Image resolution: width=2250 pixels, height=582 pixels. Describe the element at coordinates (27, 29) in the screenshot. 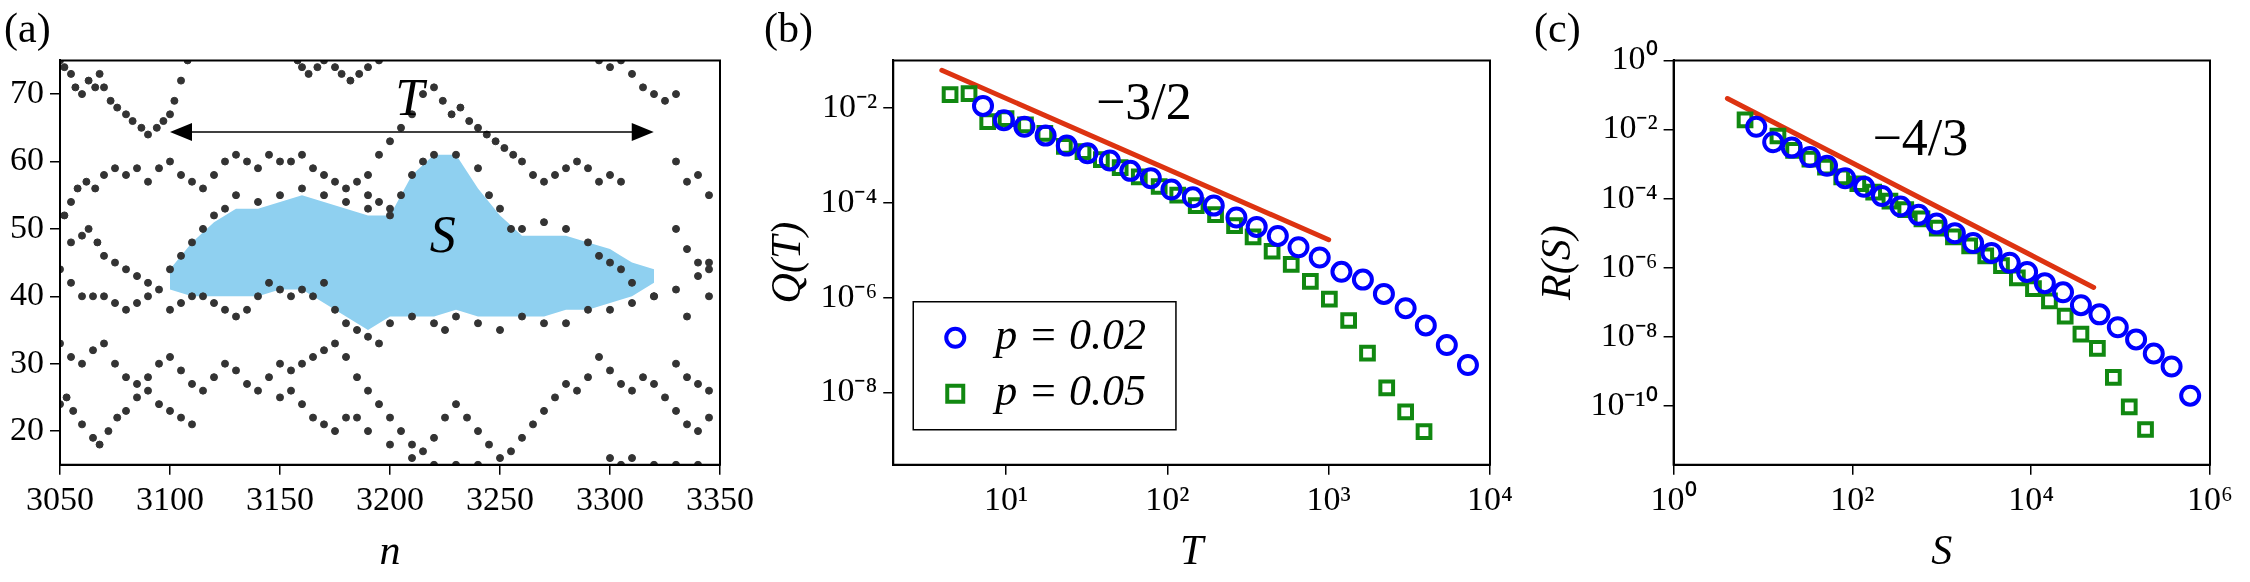

I see `chart-title: (a)` at that location.